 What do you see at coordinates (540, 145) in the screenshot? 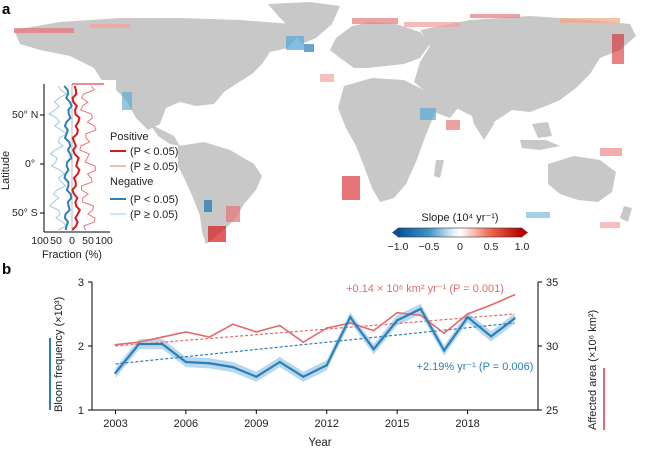
I see `indonesia` at bounding box center [540, 145].